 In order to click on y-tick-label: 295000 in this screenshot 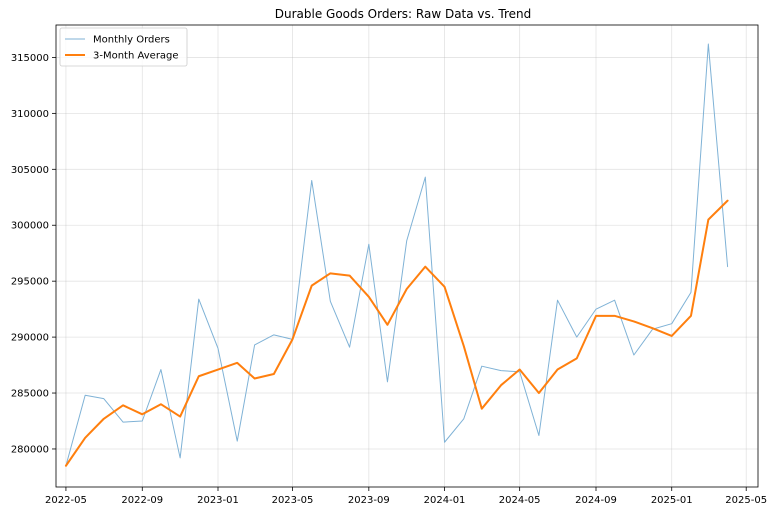, I will do `click(30, 282)`.